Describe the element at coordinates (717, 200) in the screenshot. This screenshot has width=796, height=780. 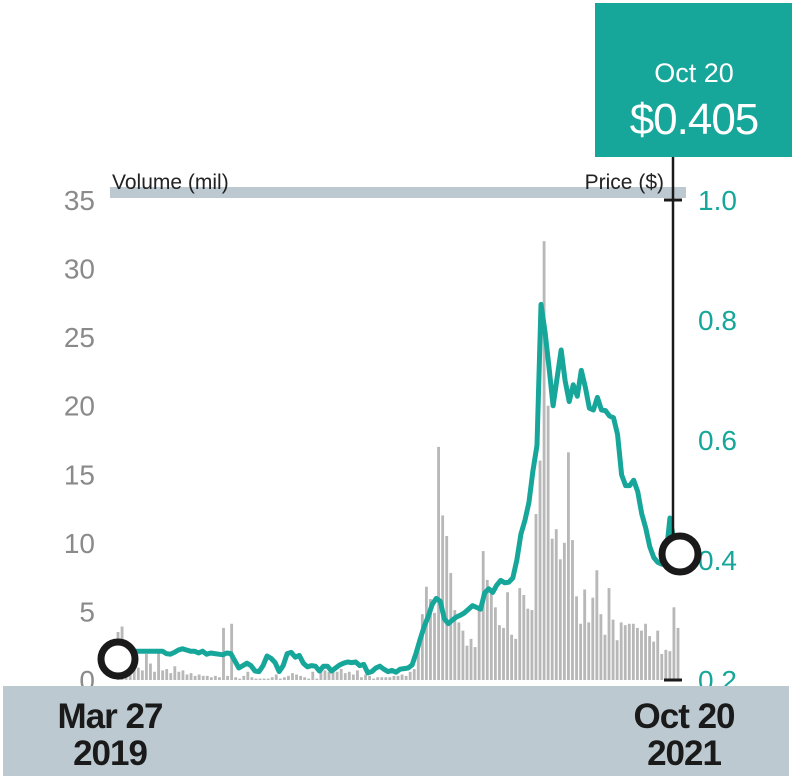
I see `right-tick-label: 1.0` at that location.